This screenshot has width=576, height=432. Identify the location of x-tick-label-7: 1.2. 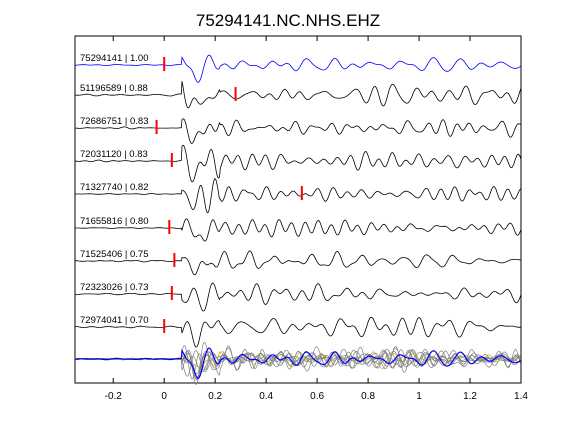
(470, 396).